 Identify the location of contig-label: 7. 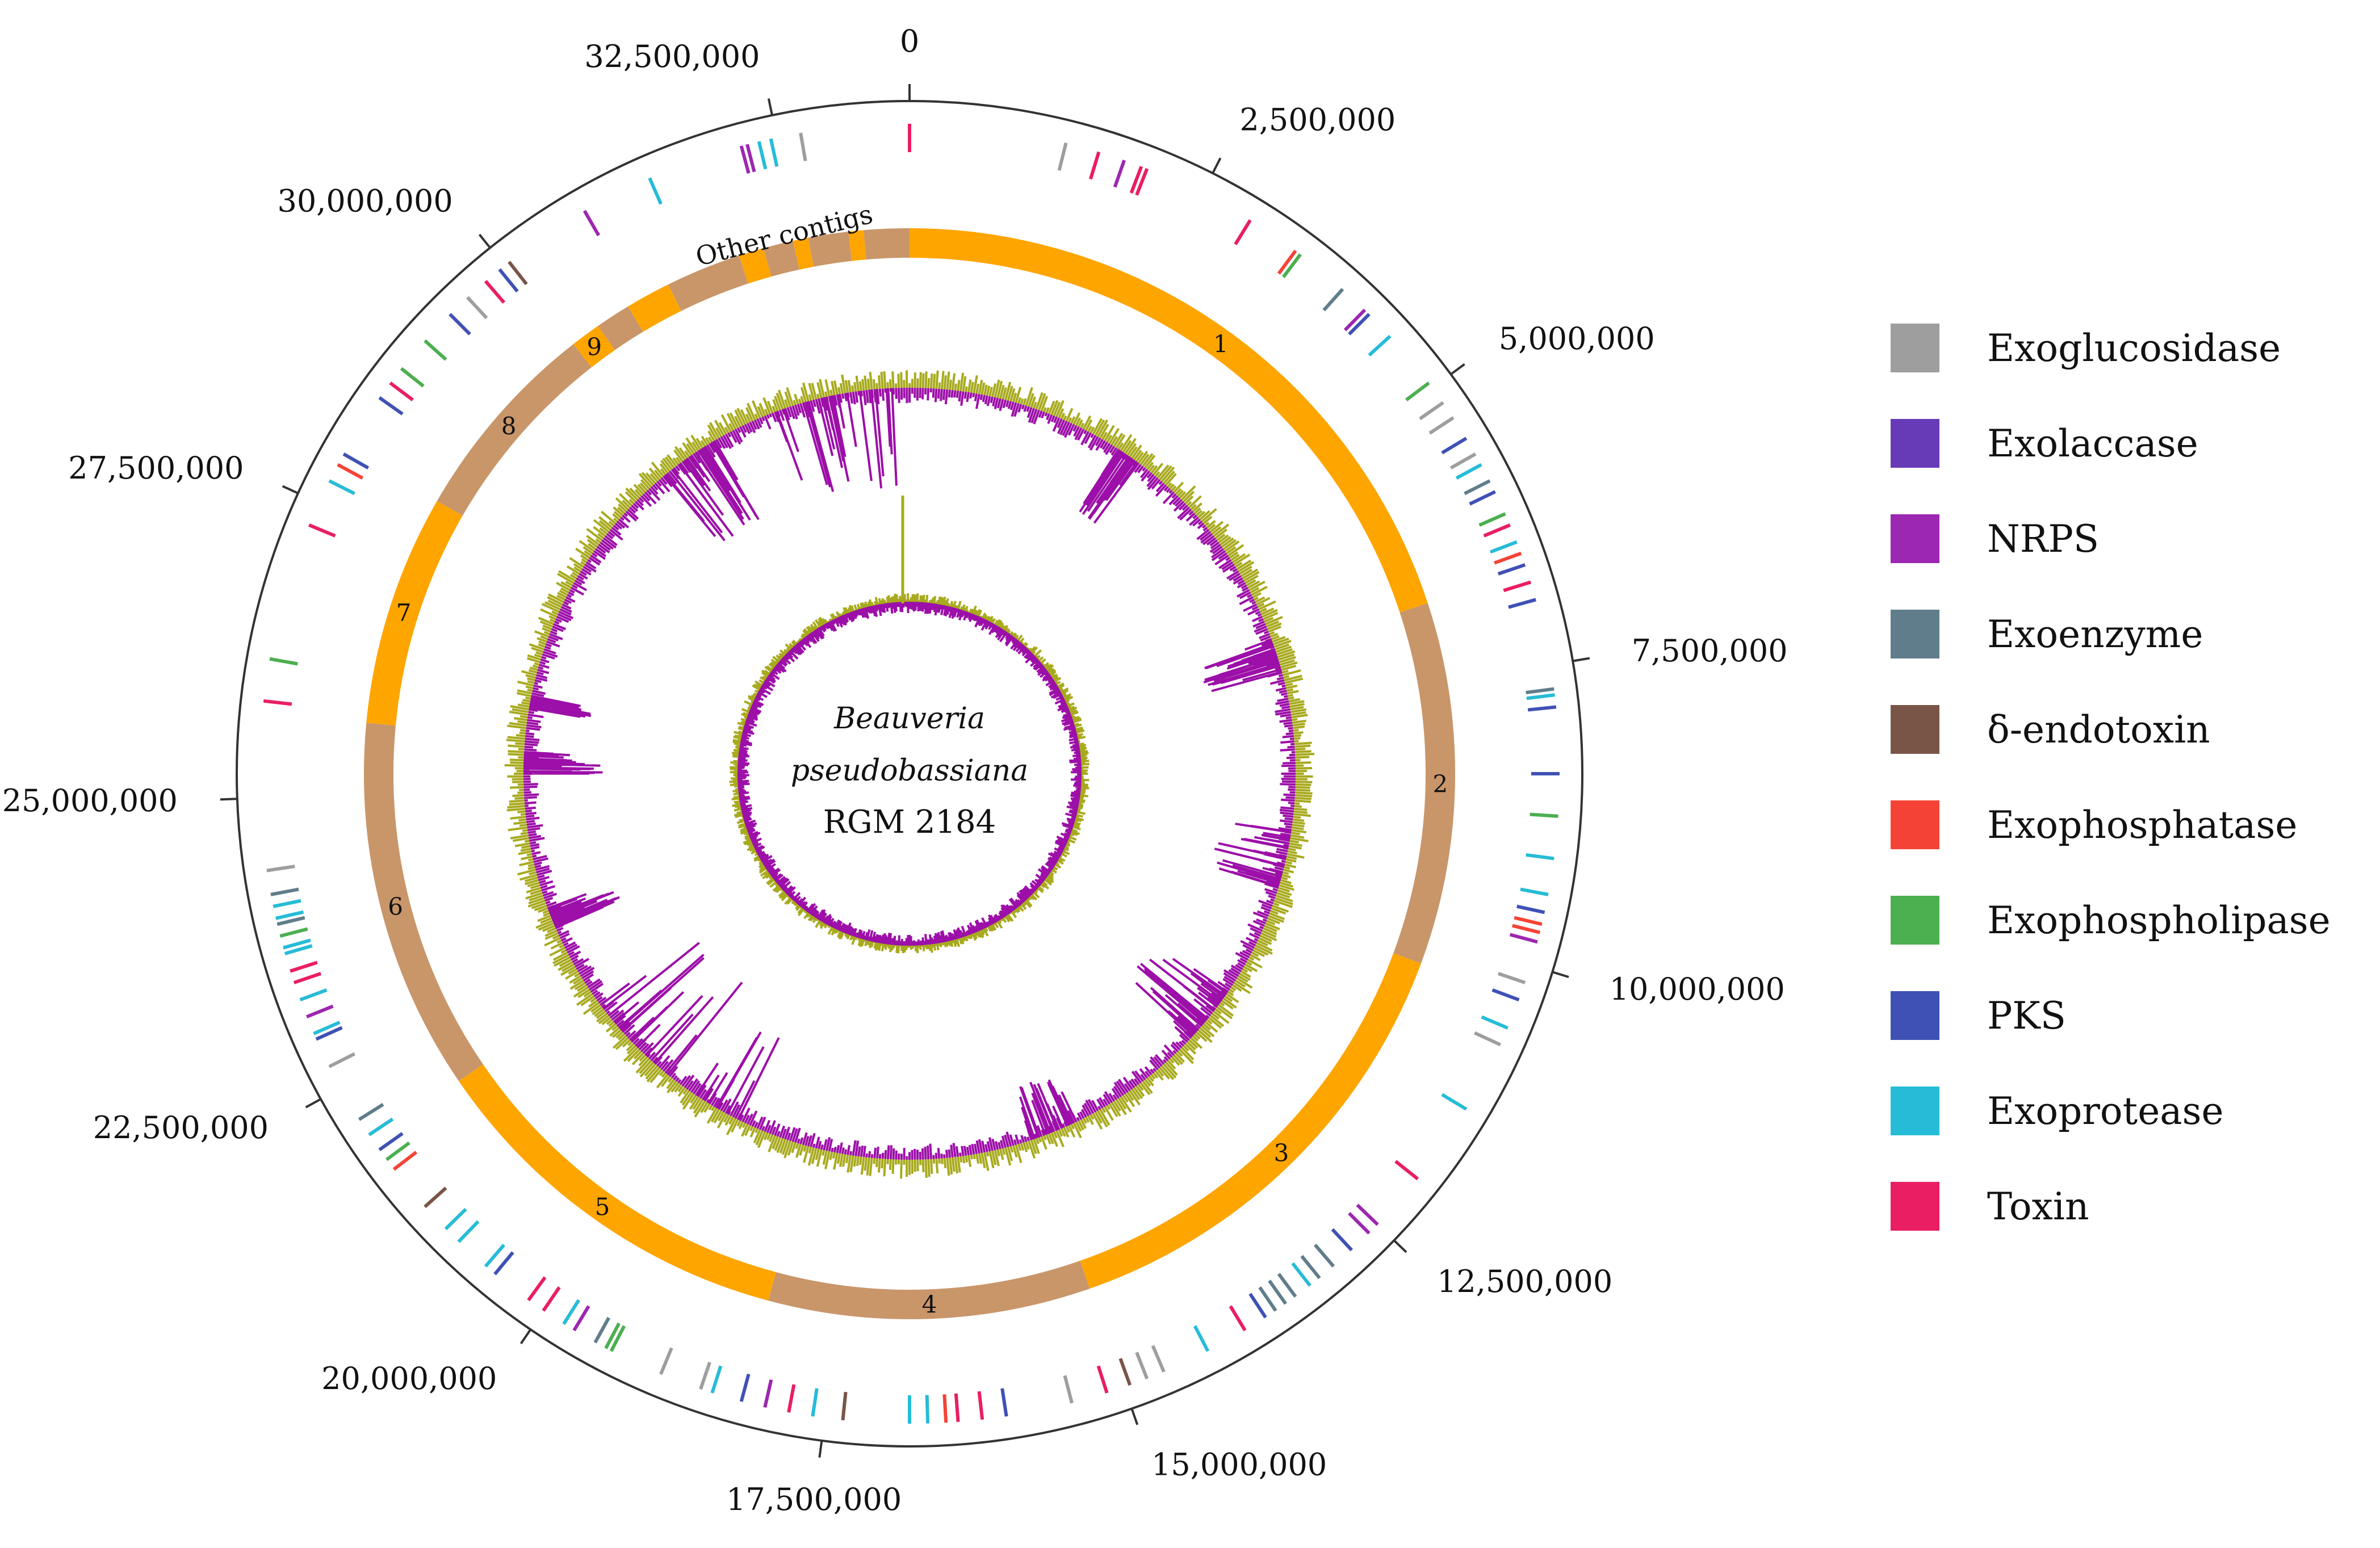
(404, 613).